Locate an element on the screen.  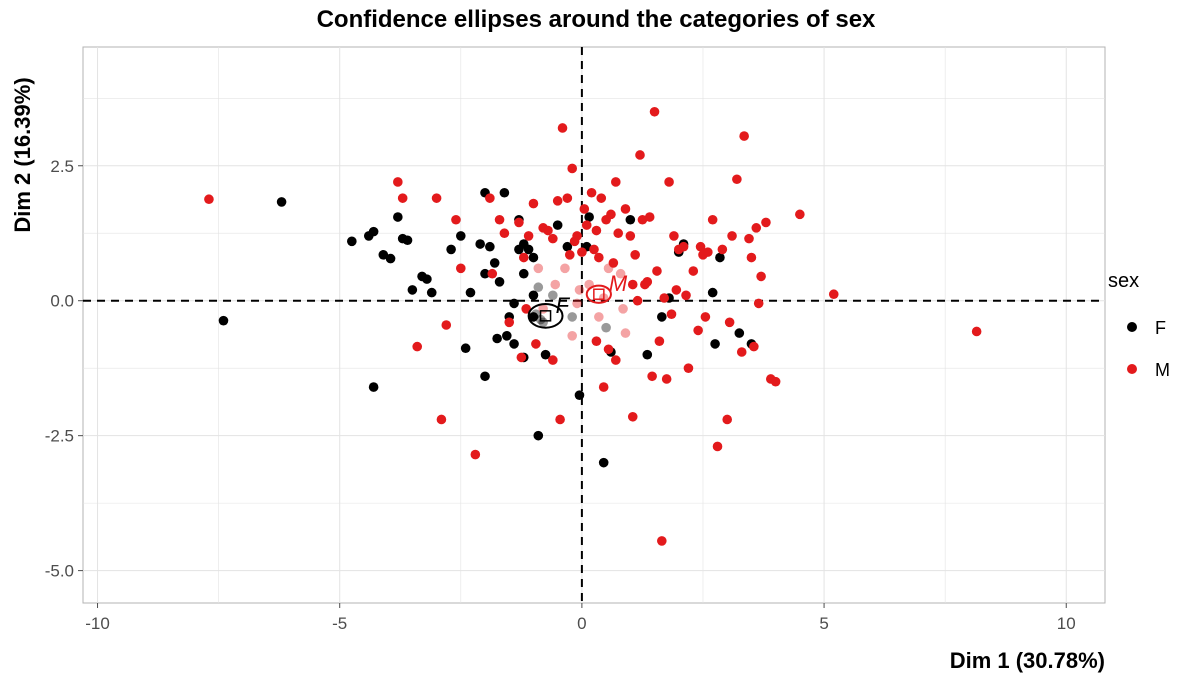
x-tick-labels: -10 -5 0 5 10 is located at coordinates (580, 618).